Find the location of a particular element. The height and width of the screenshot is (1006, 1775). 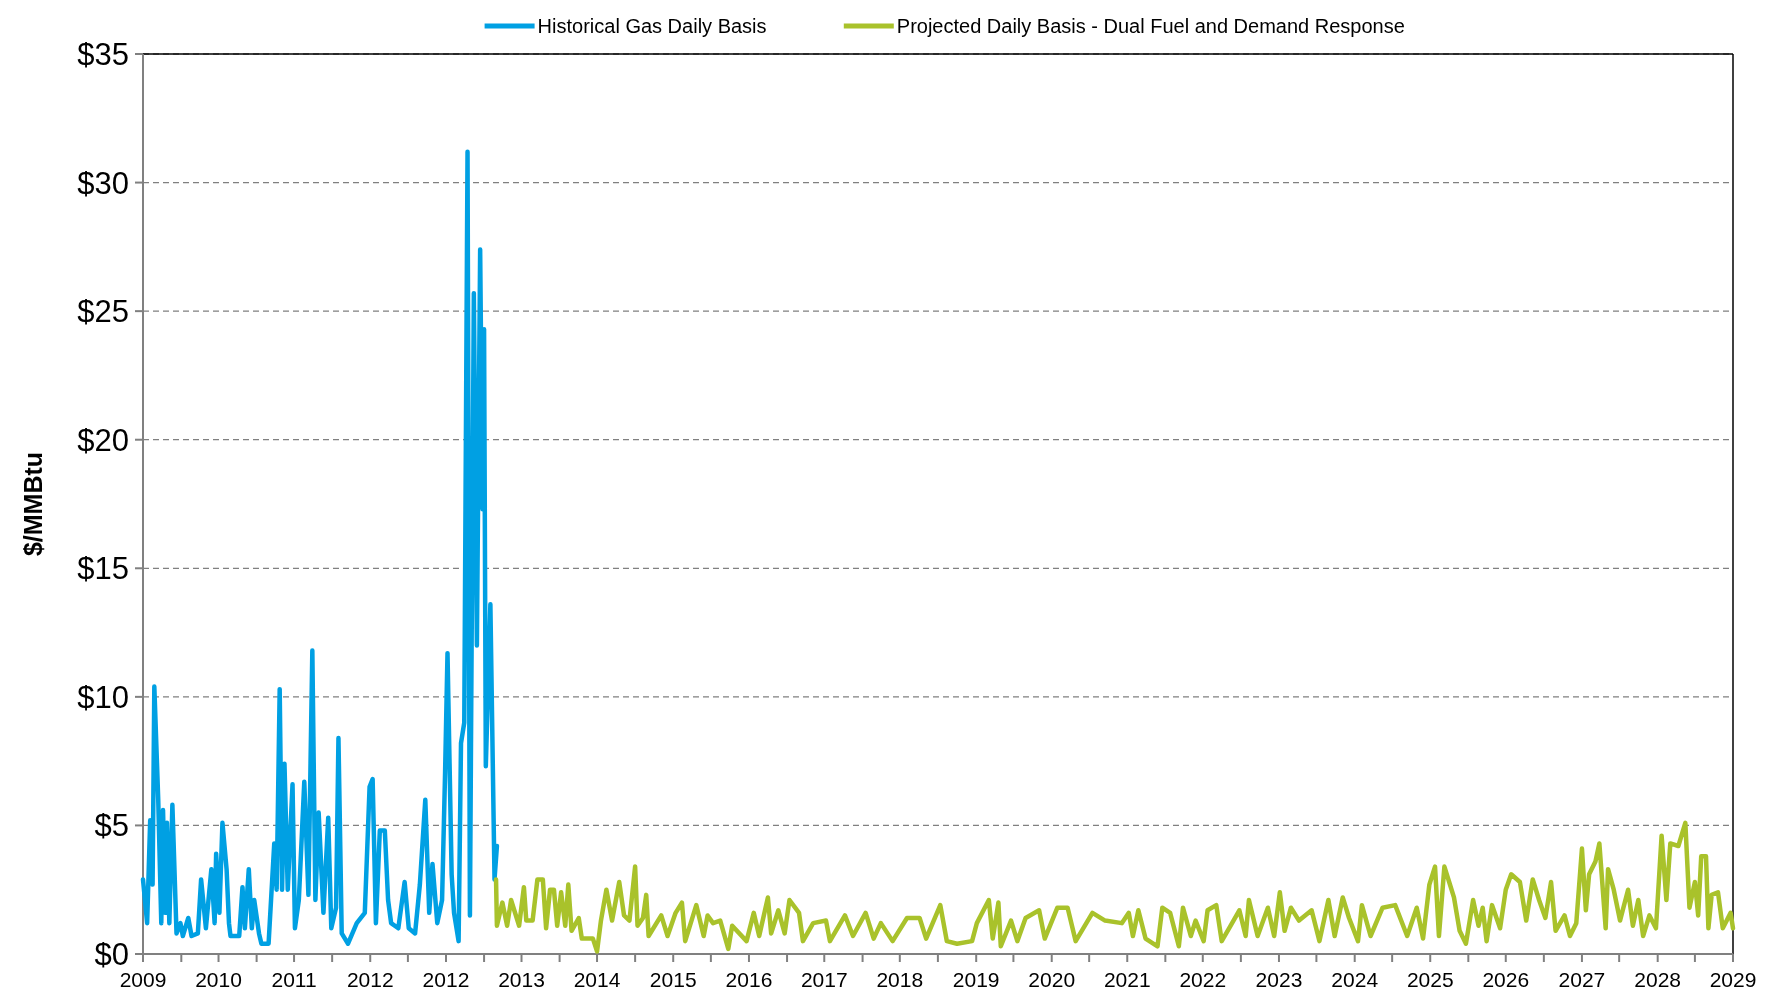

x-tick-label: 2026 is located at coordinates (1506, 979).